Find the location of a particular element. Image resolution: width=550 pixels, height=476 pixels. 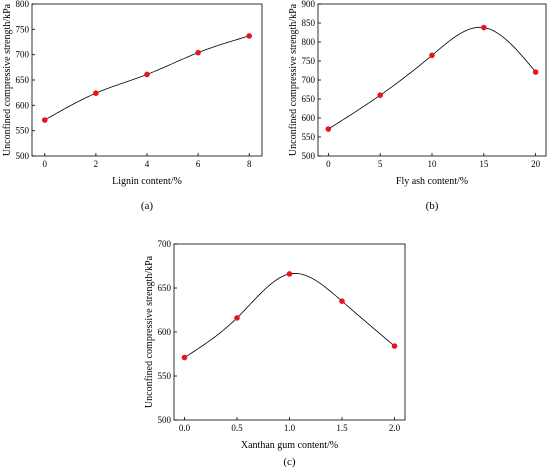

x-axis-label: Lignin content/% is located at coordinates (147, 181).